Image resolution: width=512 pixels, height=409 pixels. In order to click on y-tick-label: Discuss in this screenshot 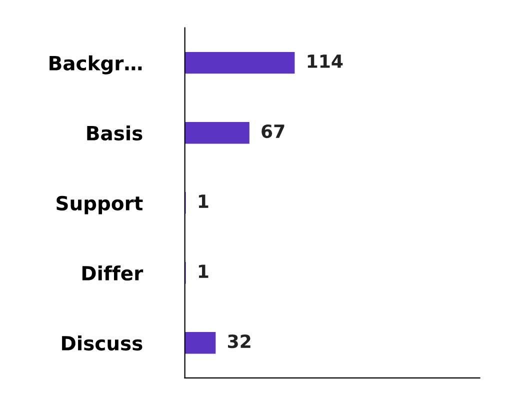, I will do `click(102, 343)`.